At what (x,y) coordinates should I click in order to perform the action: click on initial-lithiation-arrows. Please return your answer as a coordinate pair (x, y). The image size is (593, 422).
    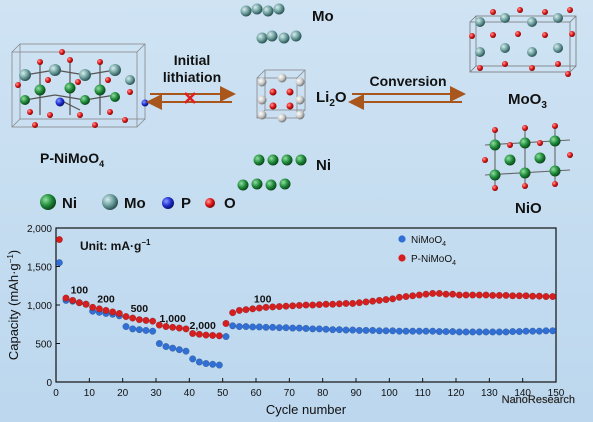
    Looking at the image, I should click on (191, 98).